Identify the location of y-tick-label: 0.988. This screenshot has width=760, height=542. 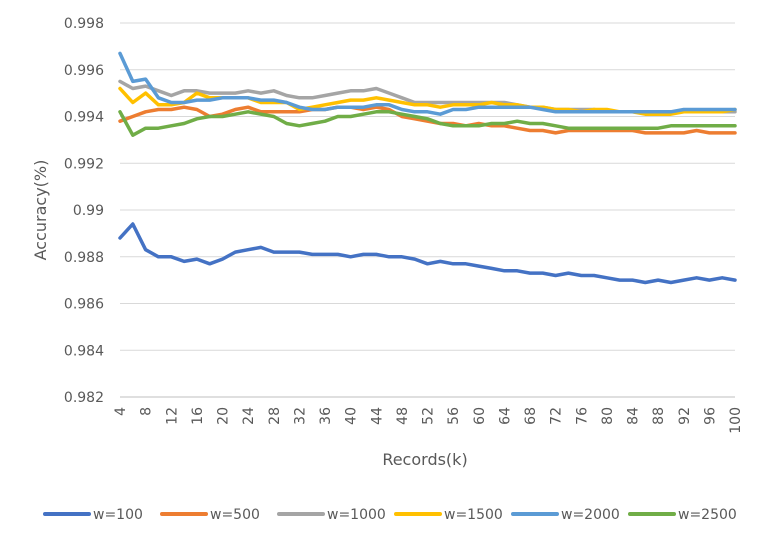
(84, 258).